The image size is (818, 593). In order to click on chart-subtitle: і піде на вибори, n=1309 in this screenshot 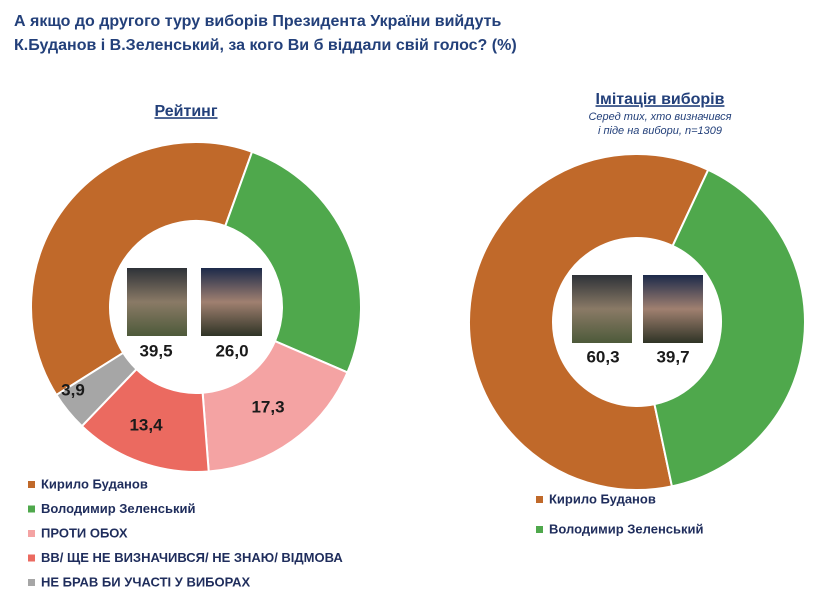, I will do `click(660, 131)`.